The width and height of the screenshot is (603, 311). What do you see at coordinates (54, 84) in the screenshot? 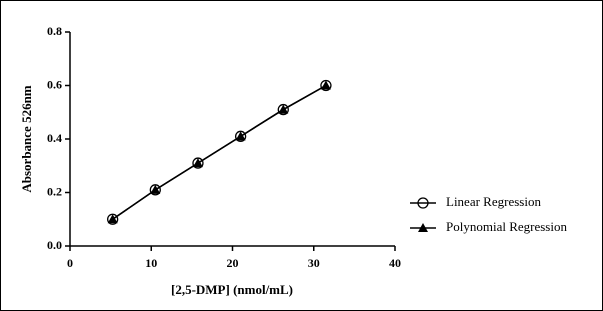
I see `y-tick-label: 0.6` at bounding box center [54, 84].